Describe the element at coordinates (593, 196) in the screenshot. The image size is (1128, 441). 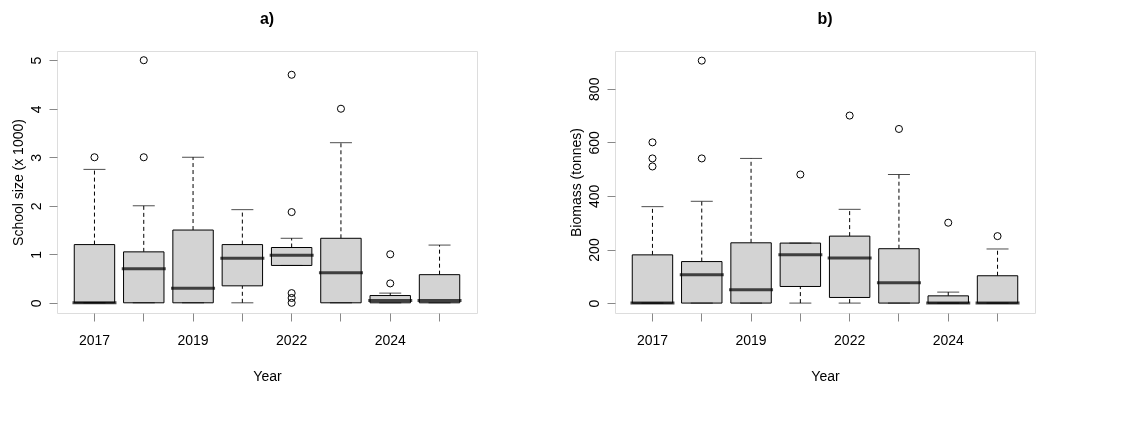
I see `y-tick-label: 400` at that location.